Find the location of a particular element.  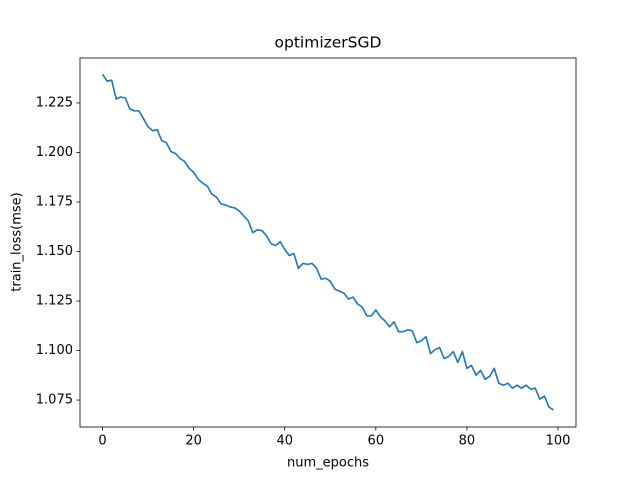

y-tick-label: 1.075 is located at coordinates (54, 400).